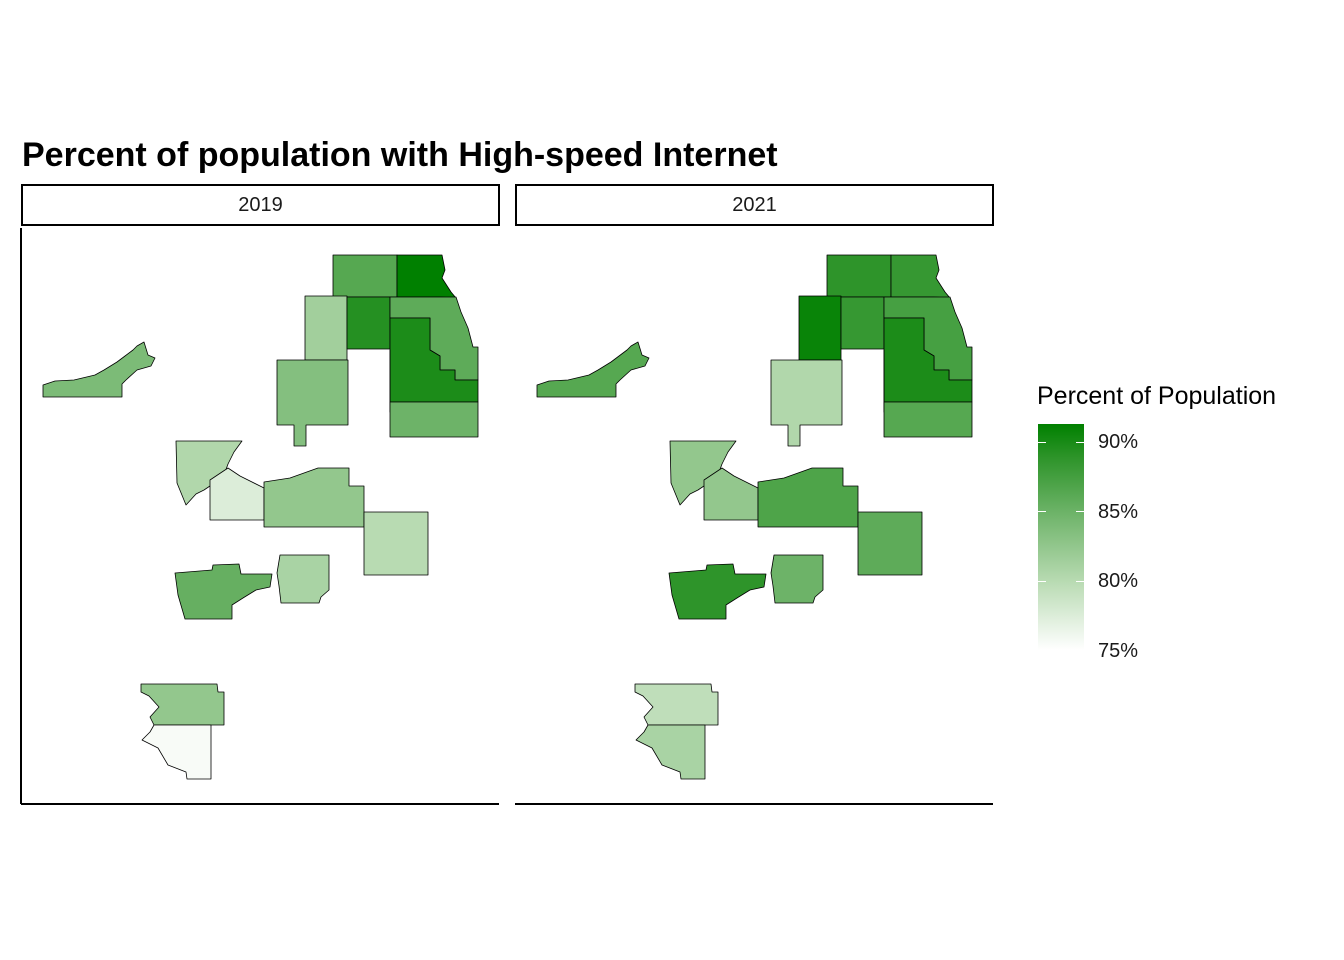  I want to click on region-r18-2019, so click(99, 369).